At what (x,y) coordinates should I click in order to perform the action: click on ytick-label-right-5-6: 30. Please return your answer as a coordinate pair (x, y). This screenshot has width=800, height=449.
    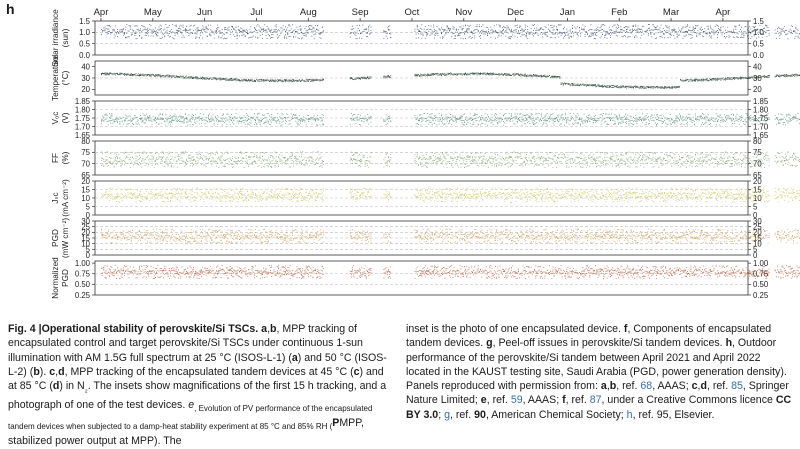
    Looking at the image, I should click on (757, 221).